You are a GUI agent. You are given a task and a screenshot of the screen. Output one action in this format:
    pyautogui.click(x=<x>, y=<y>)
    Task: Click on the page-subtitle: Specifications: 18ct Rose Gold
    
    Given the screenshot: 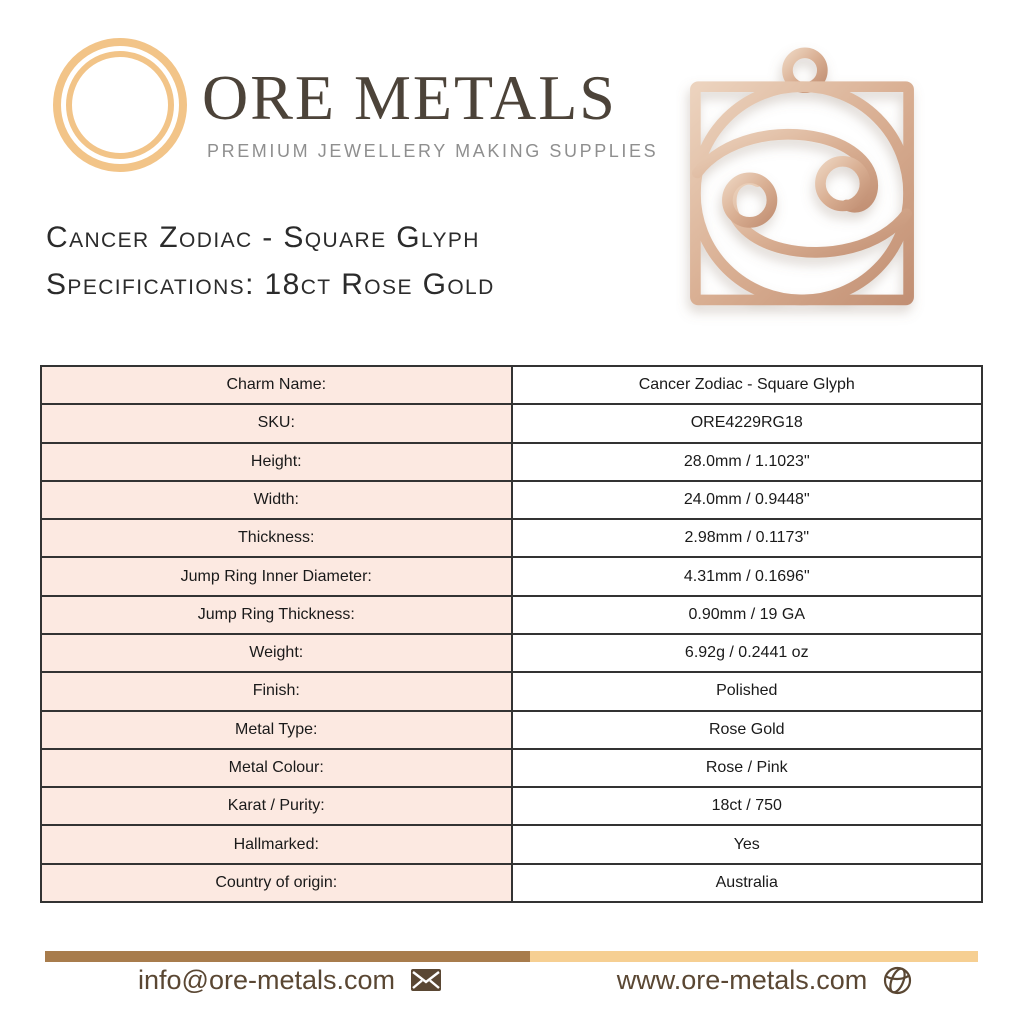 What is the action you would take?
    pyautogui.click(x=270, y=284)
    